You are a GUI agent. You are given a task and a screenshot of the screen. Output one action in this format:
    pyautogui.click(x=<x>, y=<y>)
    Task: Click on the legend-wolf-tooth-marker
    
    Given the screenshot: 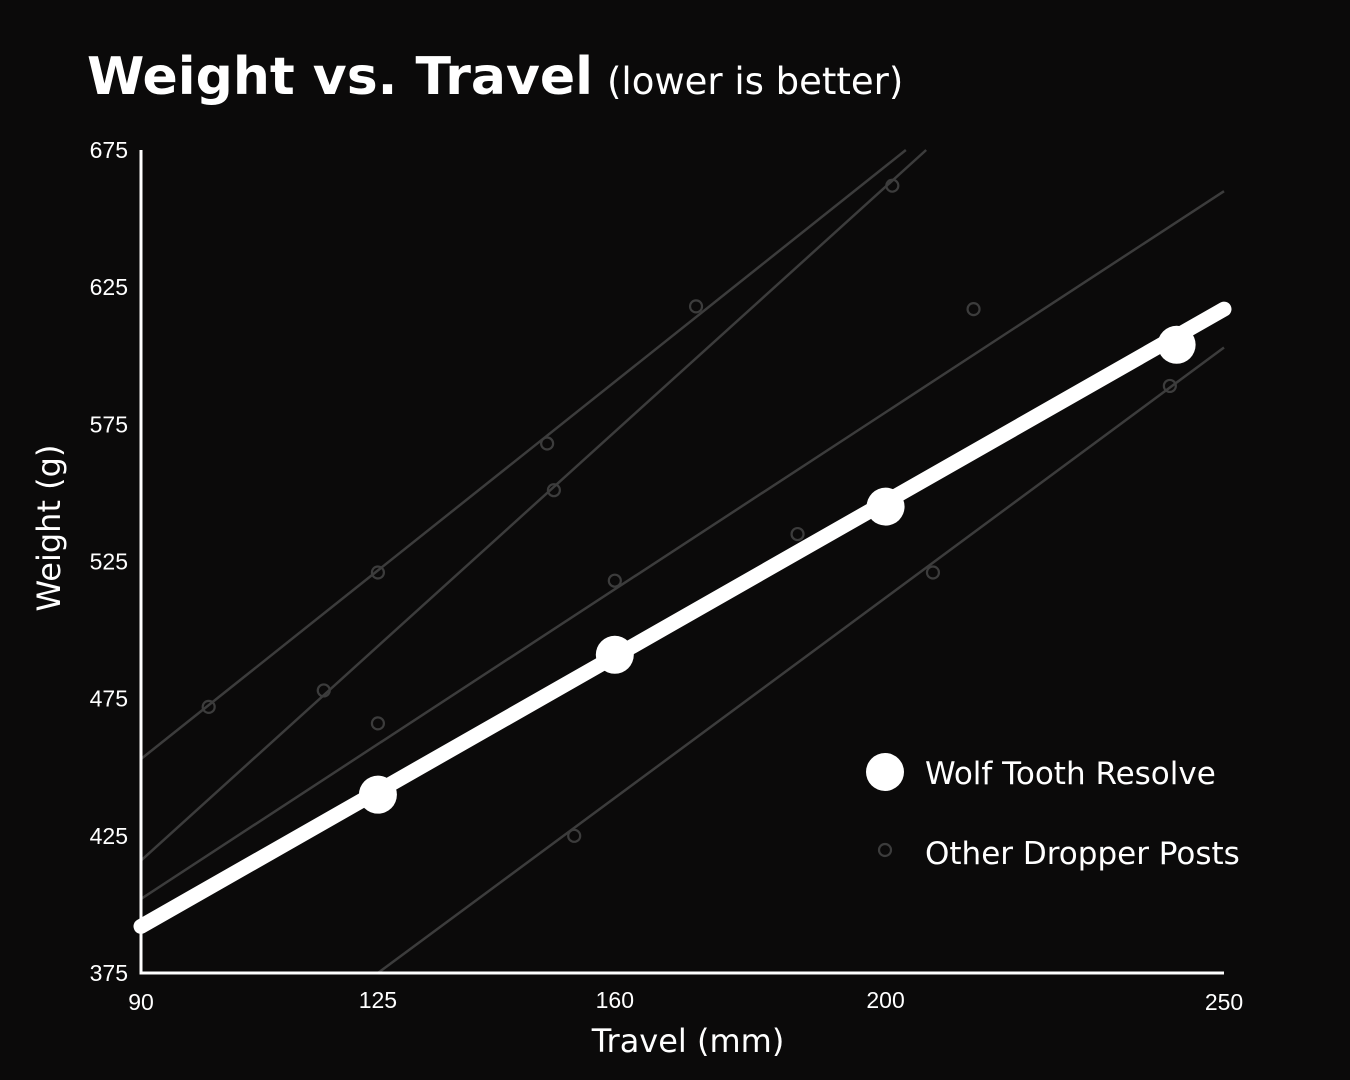 What is the action you would take?
    pyautogui.click(x=885, y=772)
    